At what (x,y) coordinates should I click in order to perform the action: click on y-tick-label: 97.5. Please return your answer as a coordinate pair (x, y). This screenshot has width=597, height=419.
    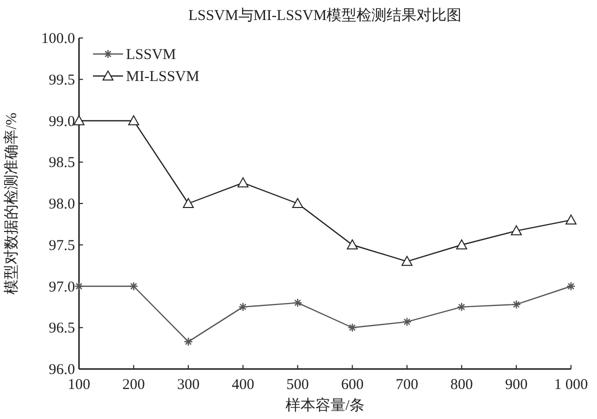
    Looking at the image, I should click on (61, 246).